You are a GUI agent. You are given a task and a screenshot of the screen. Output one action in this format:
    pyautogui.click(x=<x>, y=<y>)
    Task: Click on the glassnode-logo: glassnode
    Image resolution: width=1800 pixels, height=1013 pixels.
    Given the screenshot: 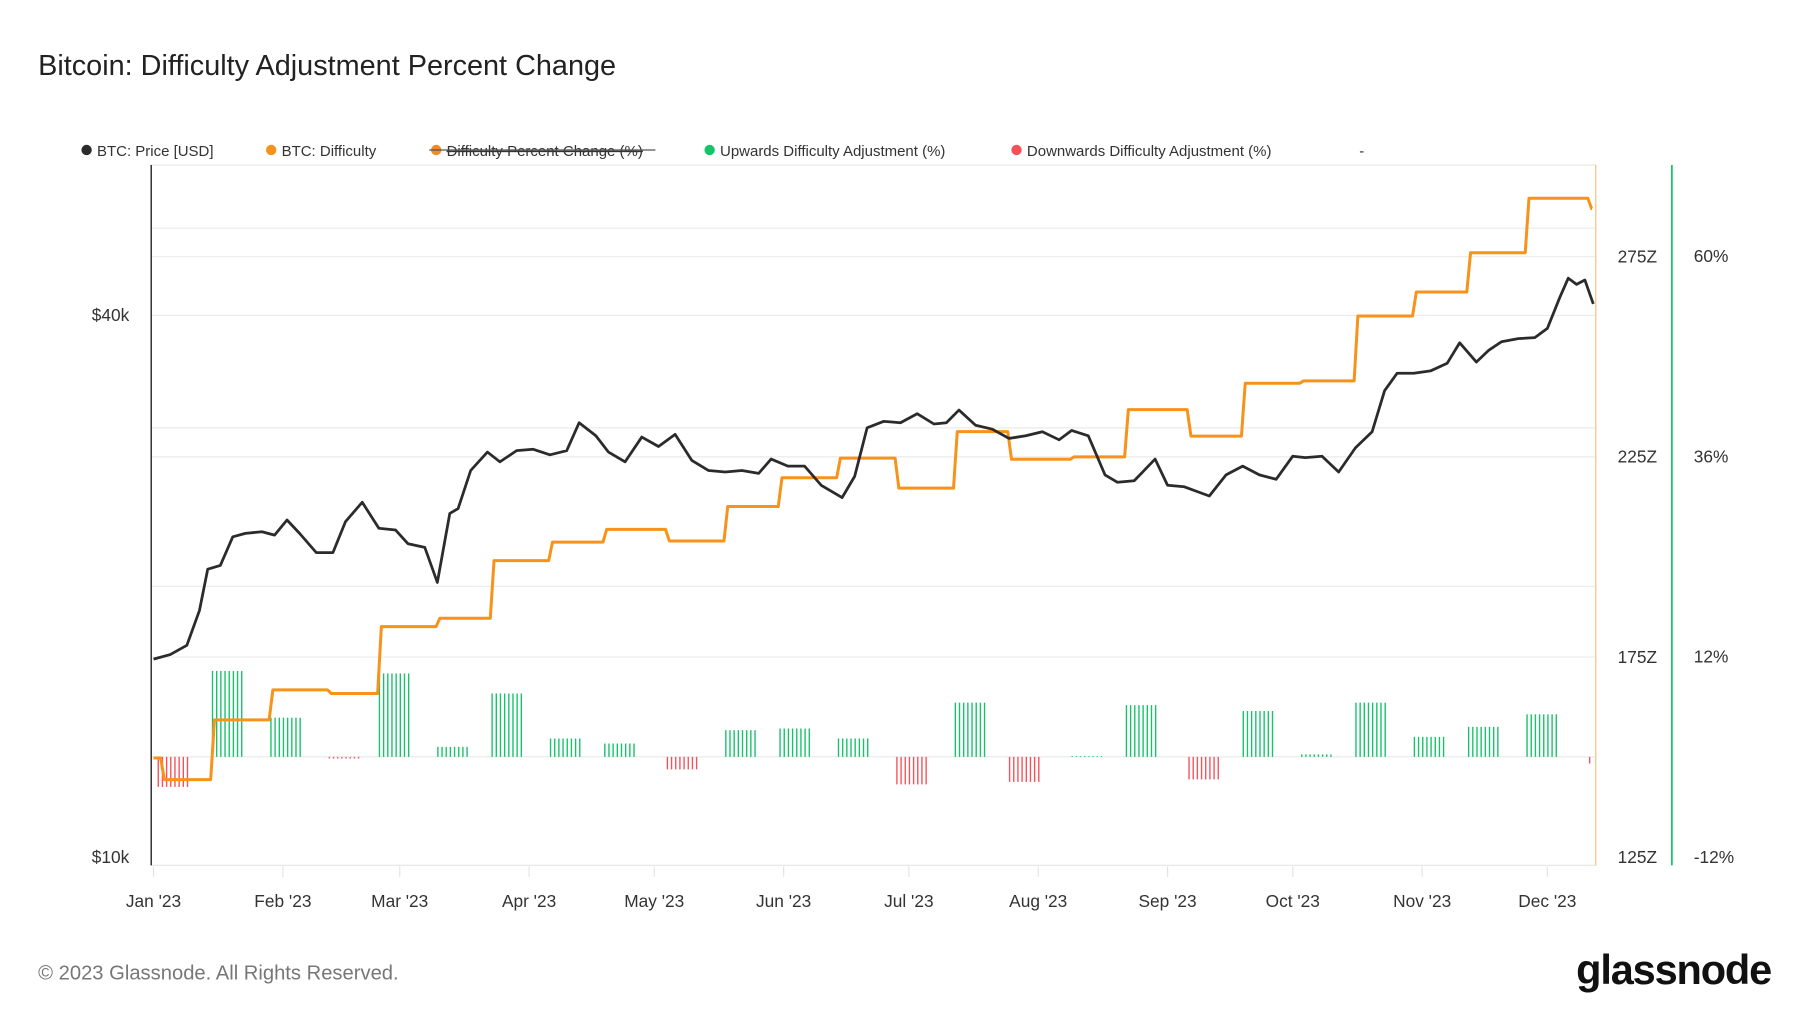 What is the action you would take?
    pyautogui.click(x=1673, y=969)
    